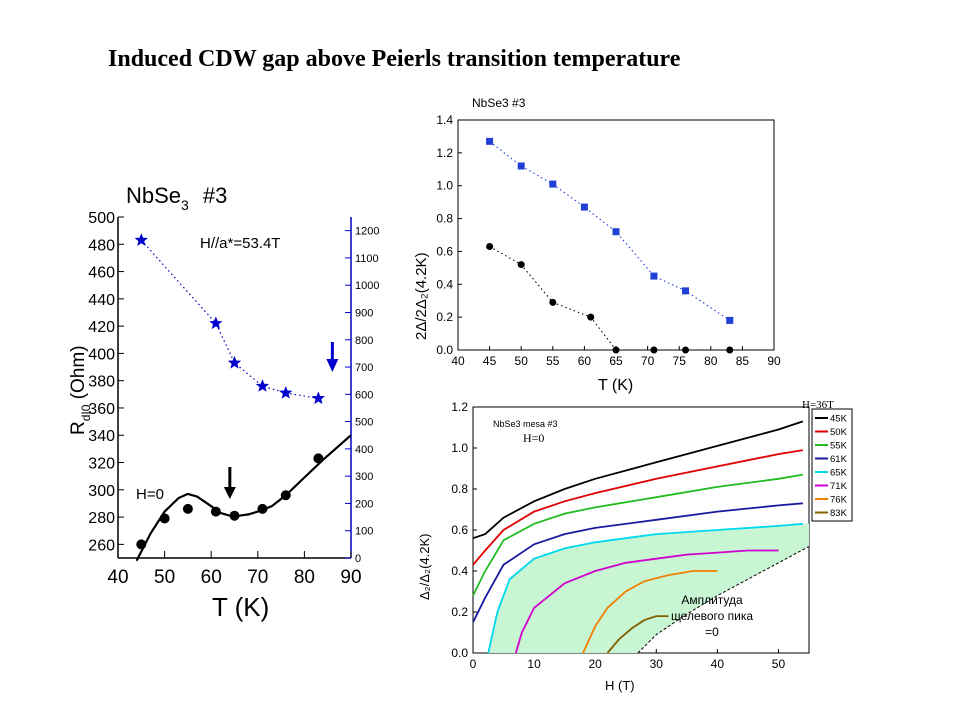 The height and width of the screenshot is (720, 960). I want to click on top-y-tick-label: 0.2, so click(444, 317).